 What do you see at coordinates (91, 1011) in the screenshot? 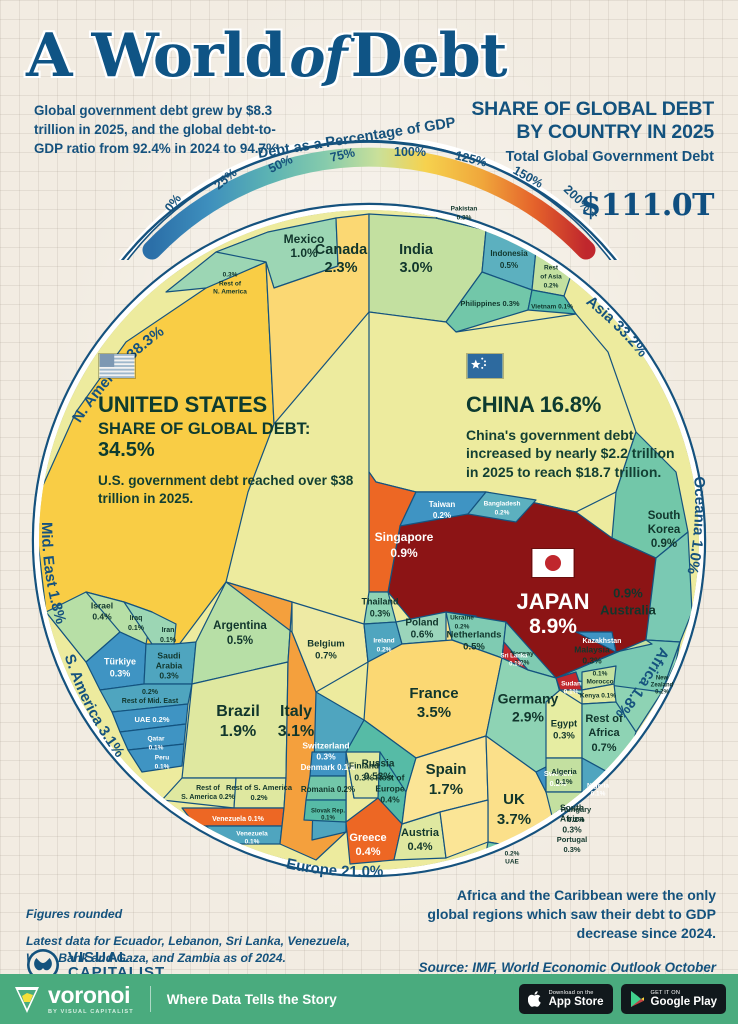
I see `voronoi-byline: BY VISUAL CAPITALIST` at bounding box center [91, 1011].